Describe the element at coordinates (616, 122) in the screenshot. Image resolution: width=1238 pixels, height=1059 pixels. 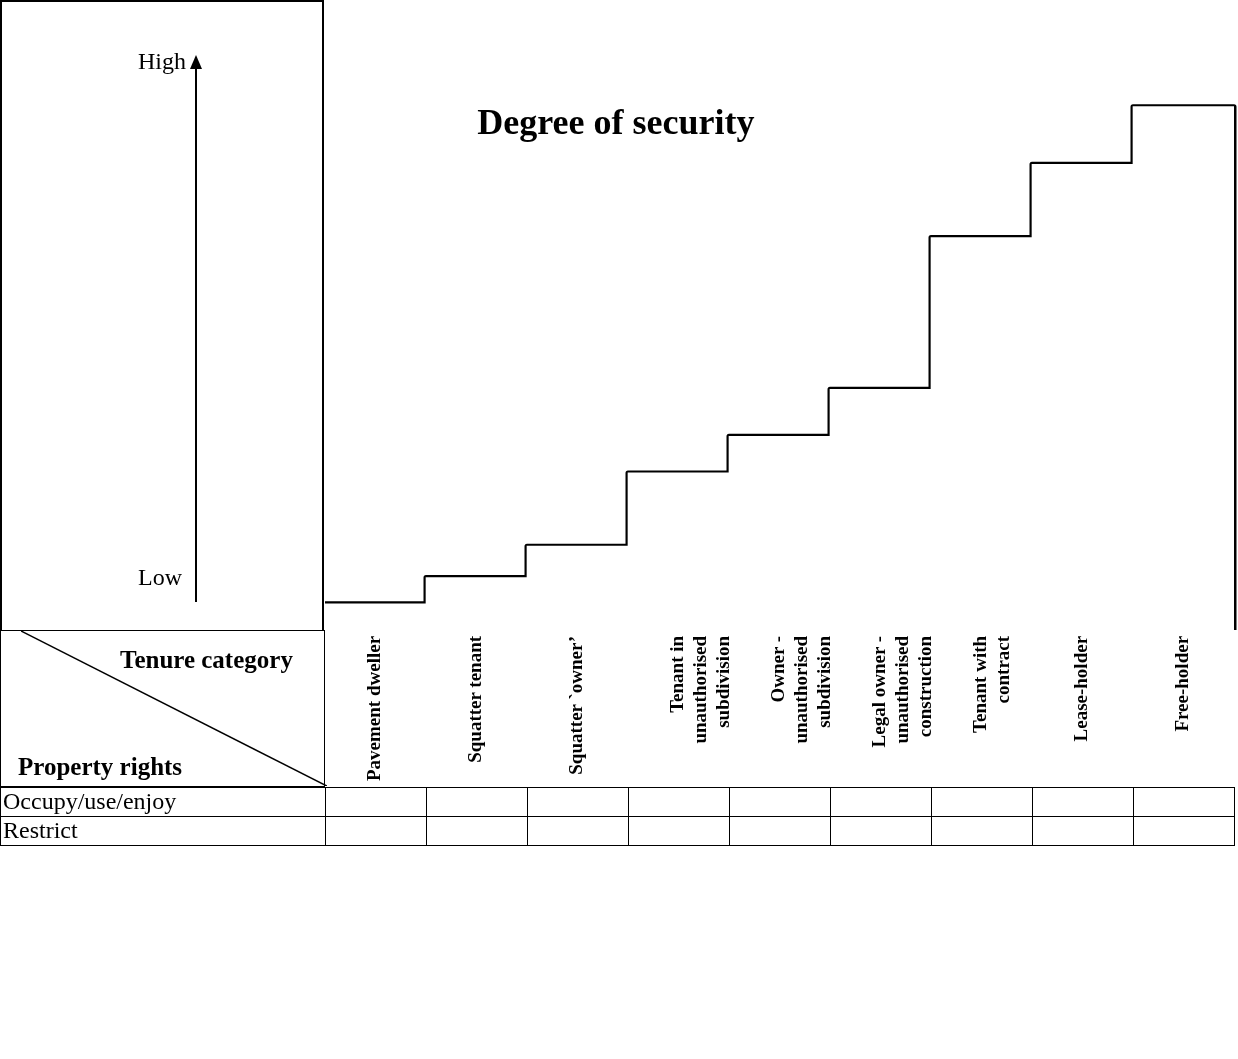
I see `chart-title: Degree of security` at that location.